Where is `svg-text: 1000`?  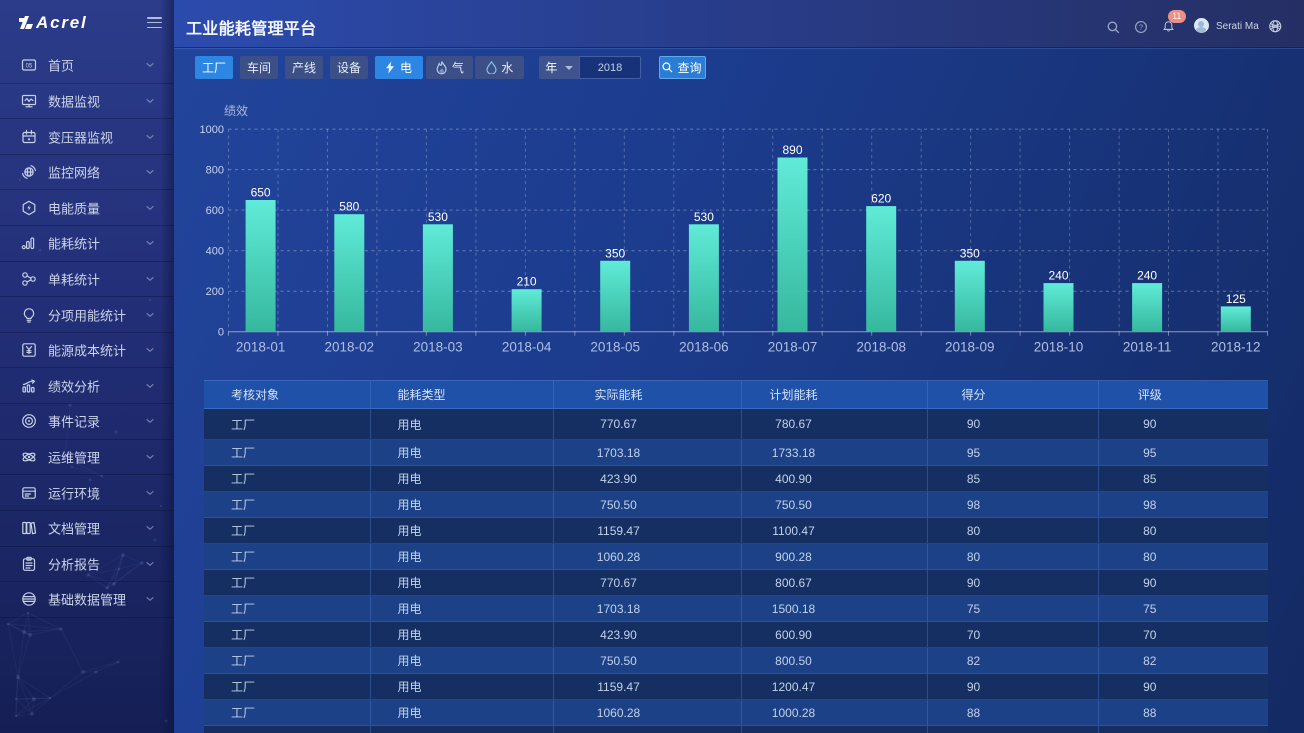 svg-text: 1000 is located at coordinates (212, 130).